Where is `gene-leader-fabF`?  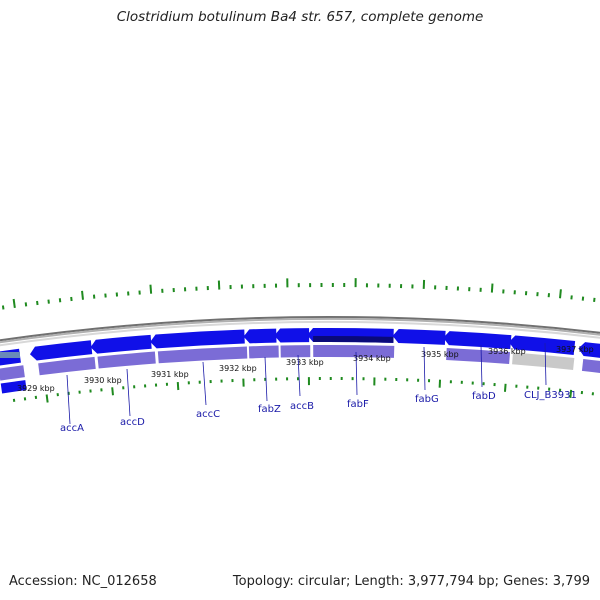 gene-leader-fabF is located at coordinates (356, 373).